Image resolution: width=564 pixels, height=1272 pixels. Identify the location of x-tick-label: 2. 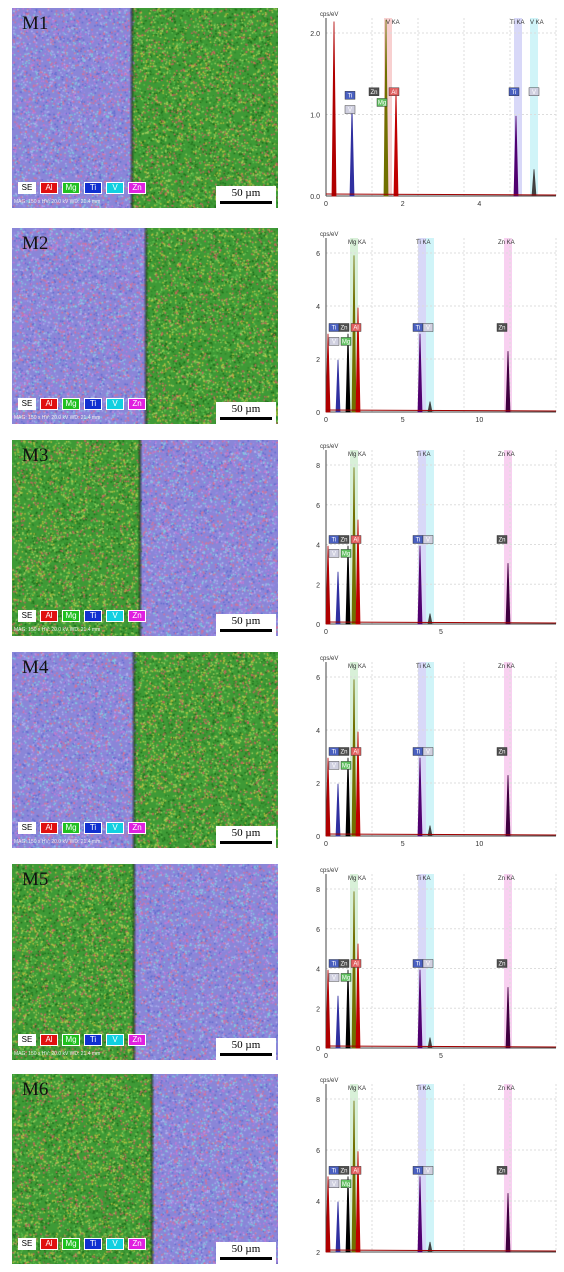
(403, 204).